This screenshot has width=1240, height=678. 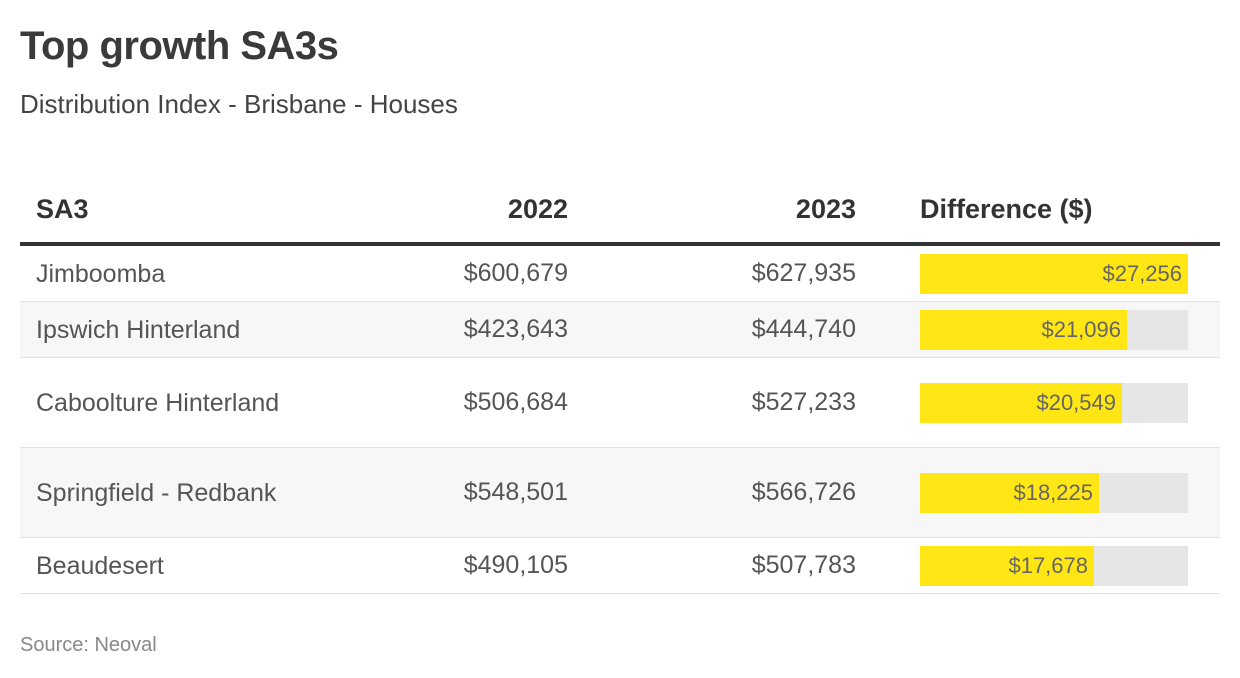 I want to click on difference-bar-track: $18,225, so click(x=1054, y=492).